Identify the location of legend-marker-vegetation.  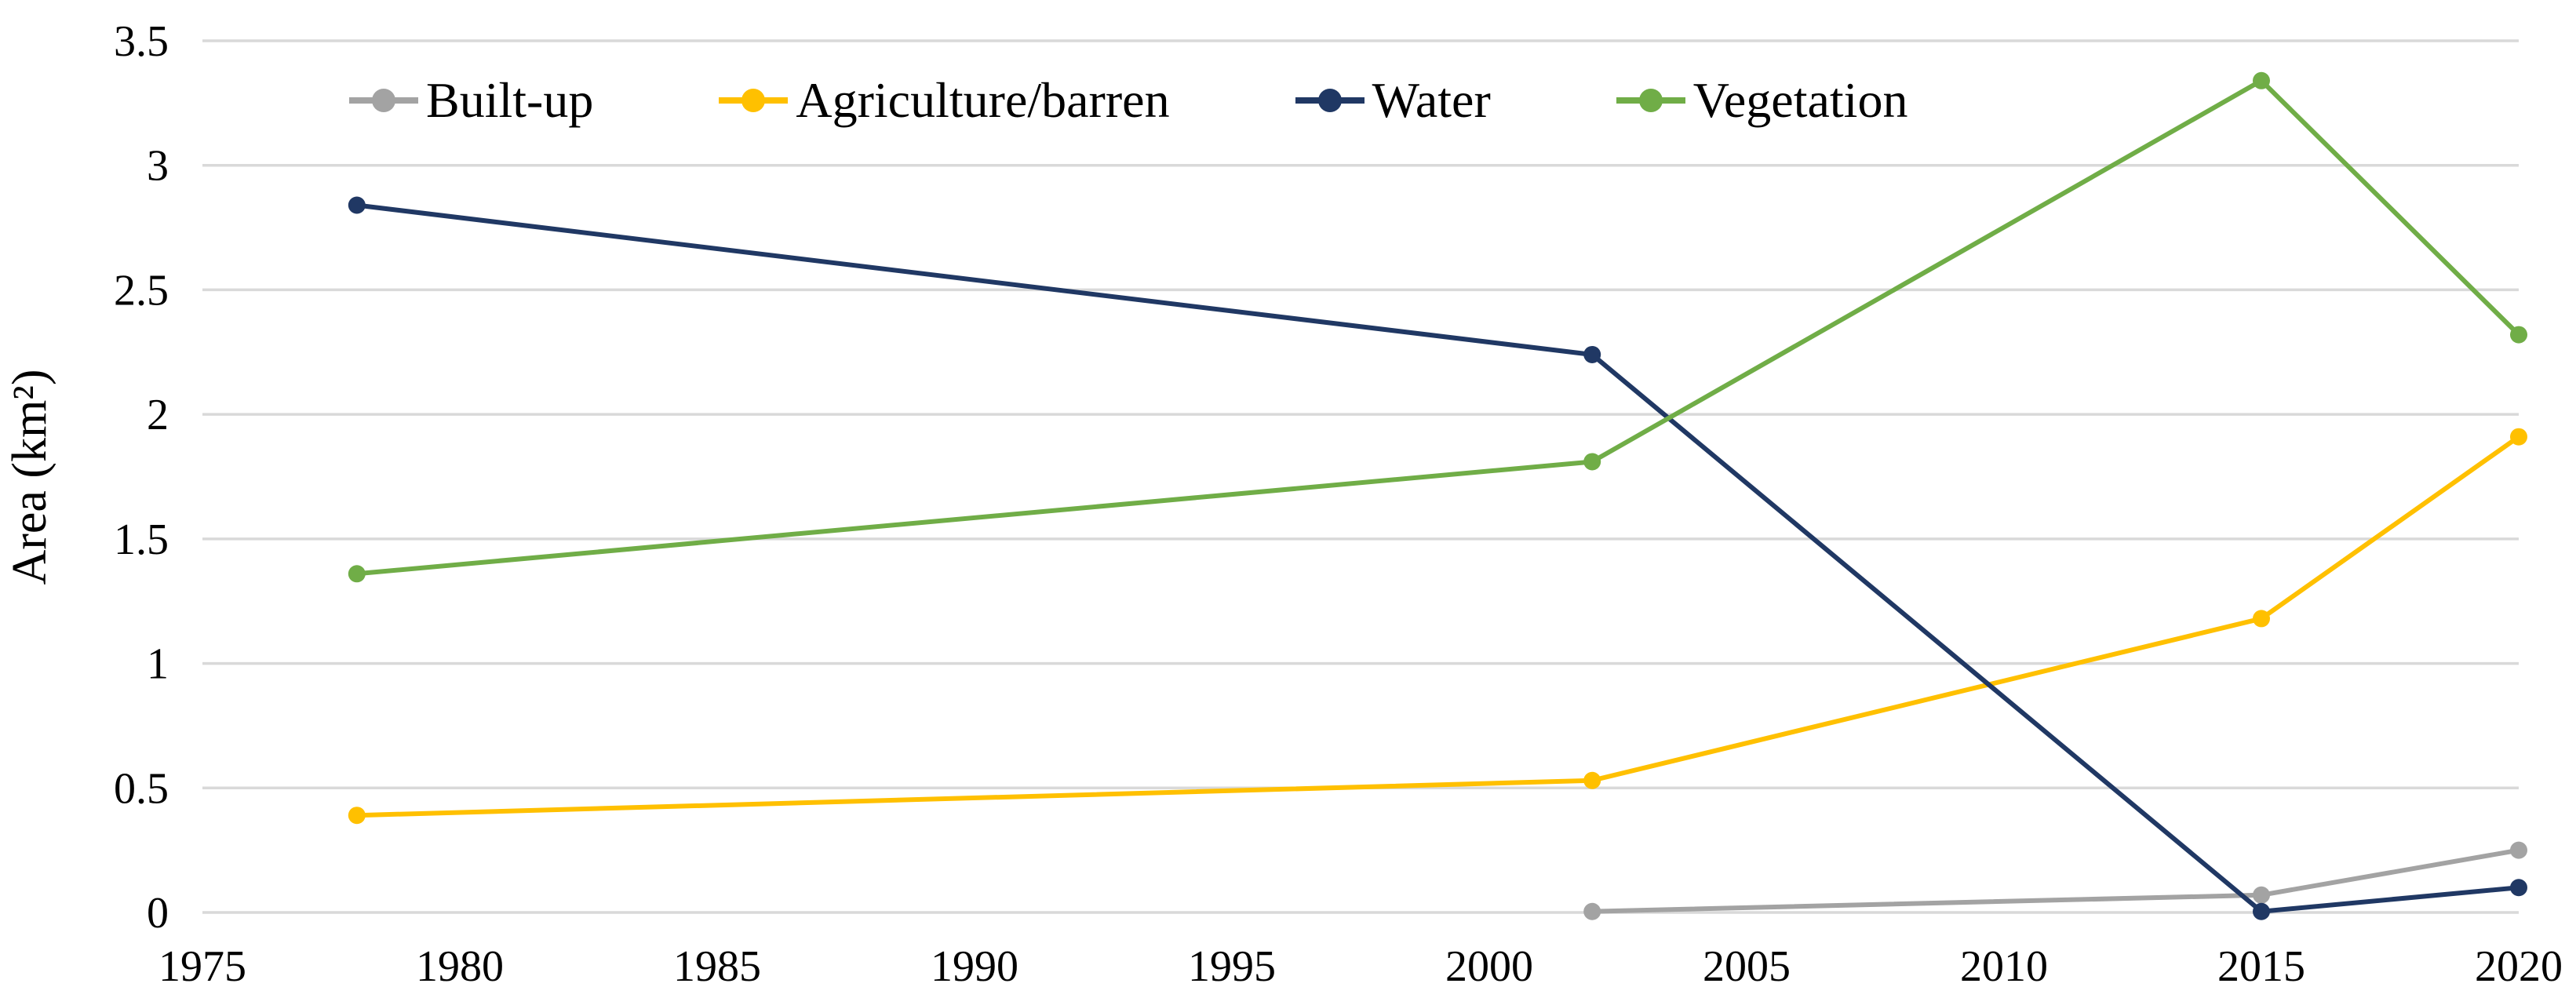
(1650, 100).